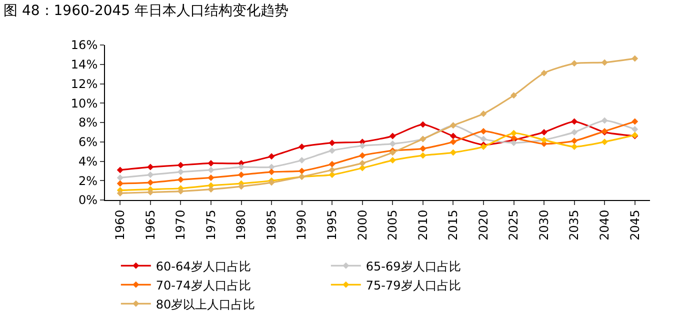 This screenshot has width=700, height=330. What do you see at coordinates (393, 225) in the screenshot?
I see `x-tick-label: 2005` at bounding box center [393, 225].